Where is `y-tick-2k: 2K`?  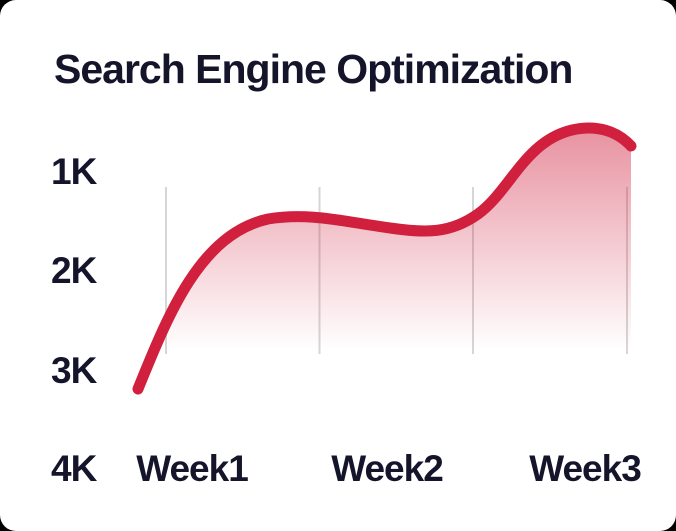 y-tick-2k: 2K is located at coordinates (74, 270).